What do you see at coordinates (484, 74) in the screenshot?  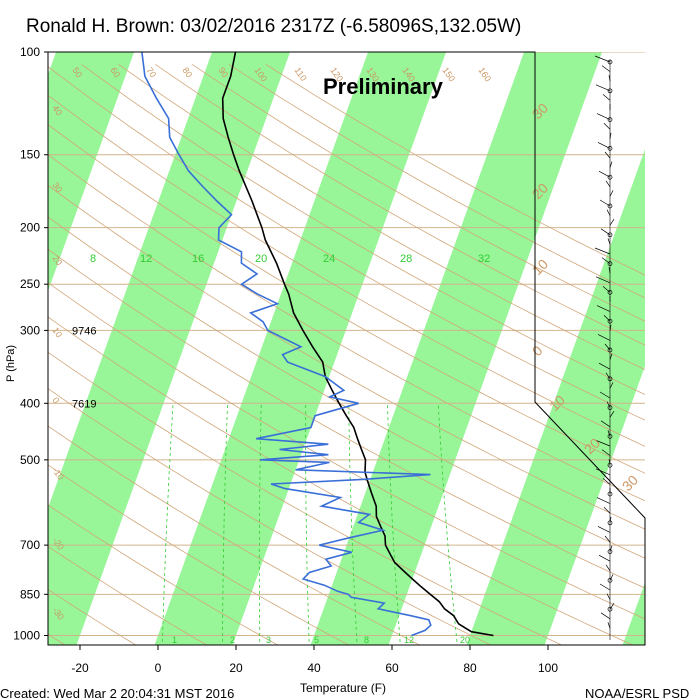 I see `adiabat-top-label: 160` at bounding box center [484, 74].